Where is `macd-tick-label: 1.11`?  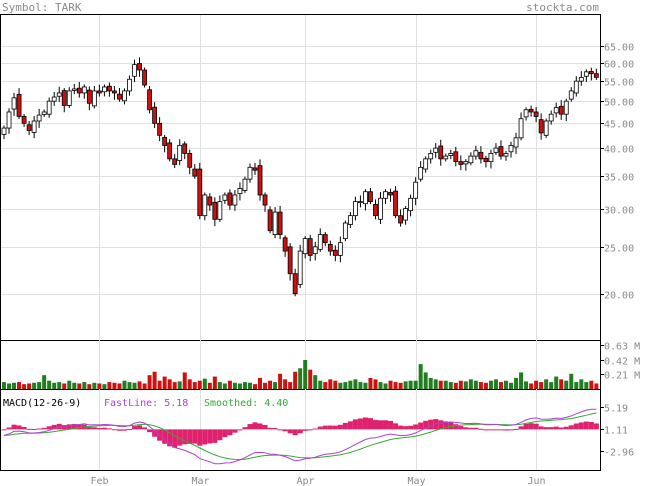 macd-tick-label: 1.11 is located at coordinates (616, 431).